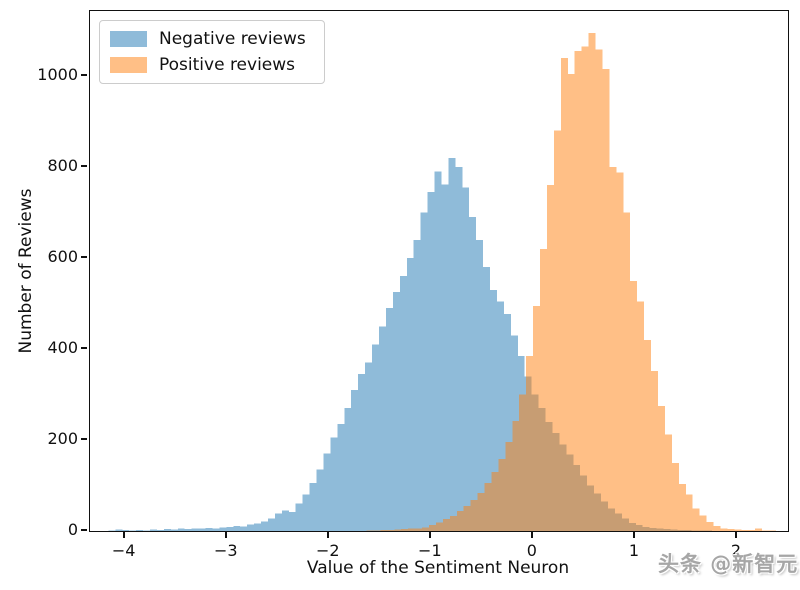 Image resolution: width=800 pixels, height=590 pixels. I want to click on x-tick-label: 2, so click(736, 550).